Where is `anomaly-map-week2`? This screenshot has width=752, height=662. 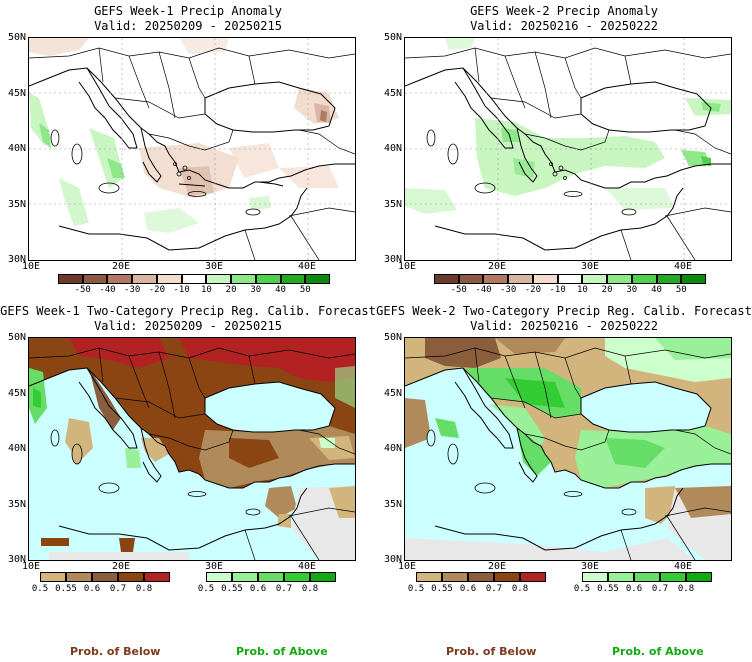
anomaly-map-week2 is located at coordinates (568, 149).